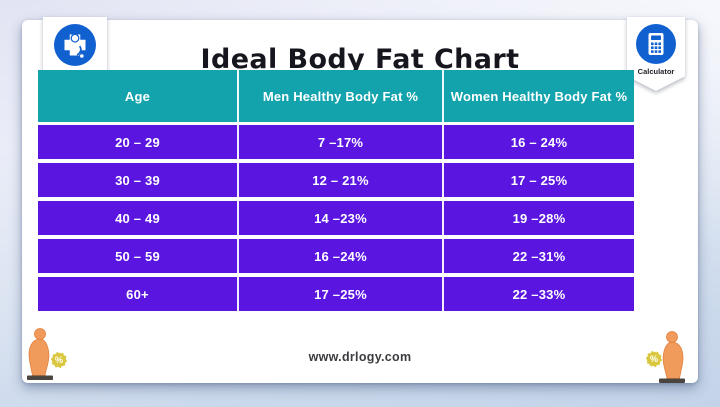  Describe the element at coordinates (341, 96) in the screenshot. I see `column-header-men: Men Healthy Body Fat %` at that location.